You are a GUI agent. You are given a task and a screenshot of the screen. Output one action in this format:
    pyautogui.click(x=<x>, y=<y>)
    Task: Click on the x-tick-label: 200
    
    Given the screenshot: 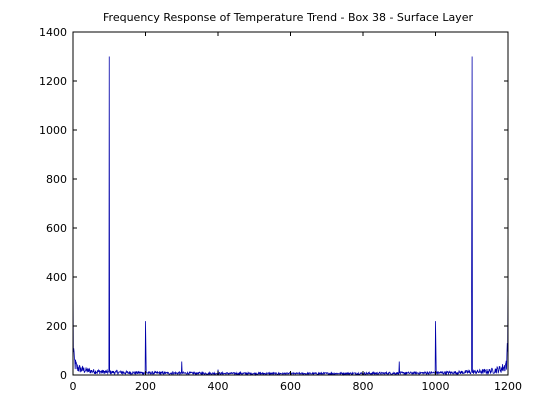 What is the action you would take?
    pyautogui.click(x=145, y=386)
    